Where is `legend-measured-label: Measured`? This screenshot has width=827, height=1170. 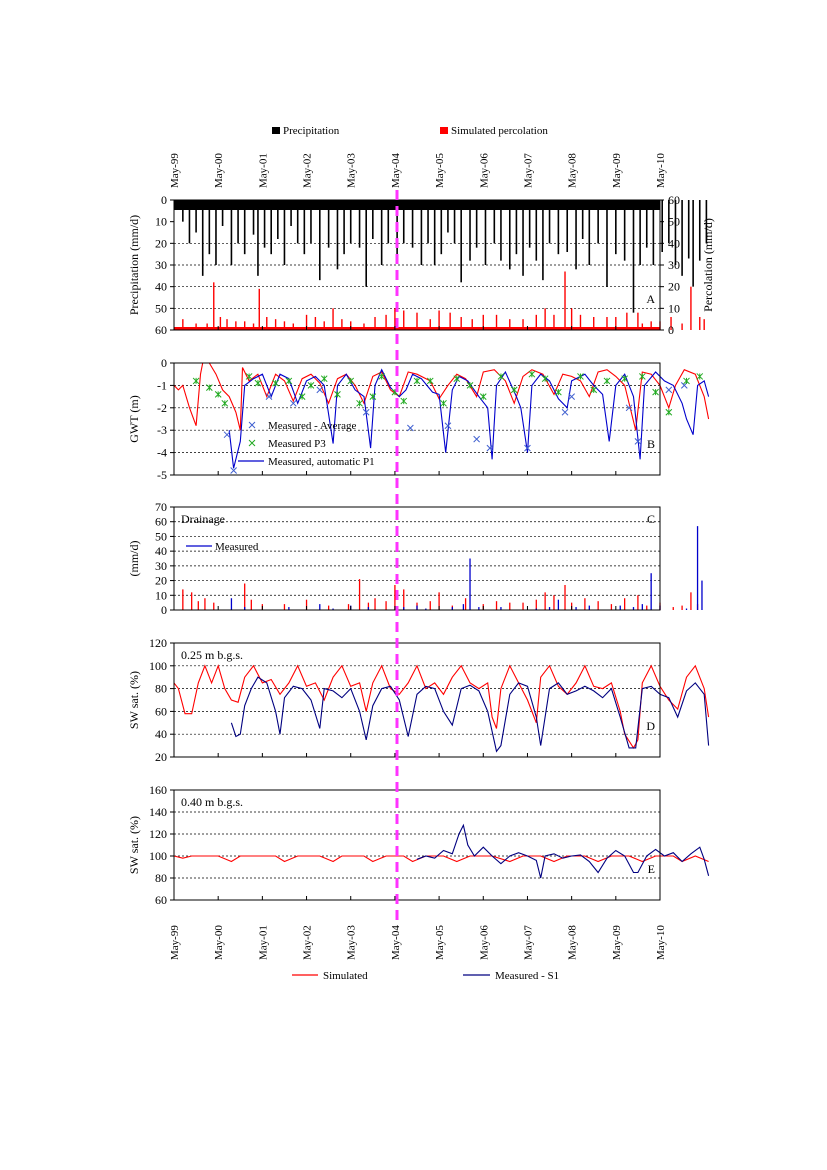
legend-measured-label: Measured is located at coordinates (237, 547).